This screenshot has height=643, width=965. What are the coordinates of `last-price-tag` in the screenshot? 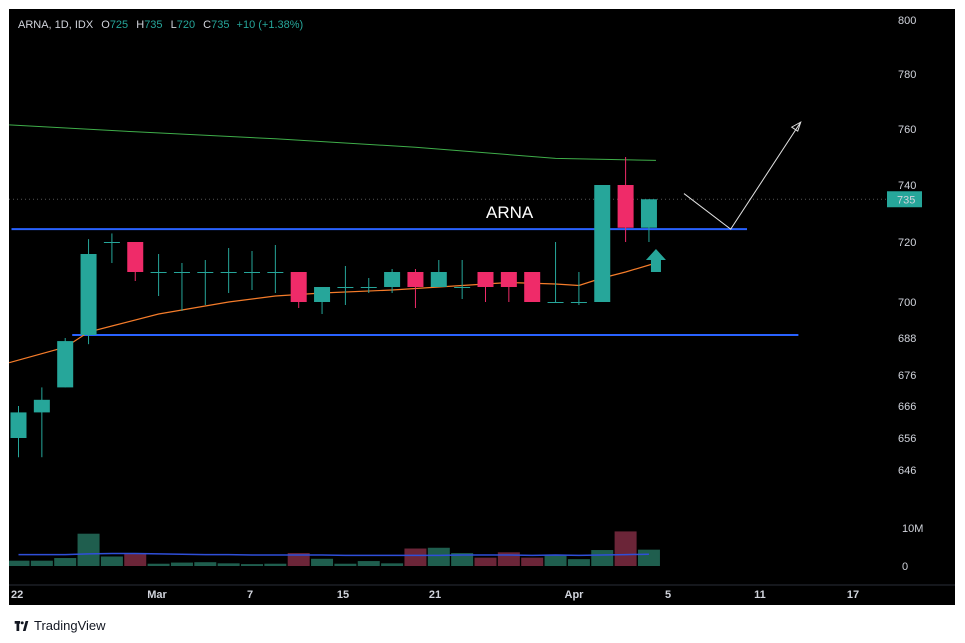 It's located at (904, 199).